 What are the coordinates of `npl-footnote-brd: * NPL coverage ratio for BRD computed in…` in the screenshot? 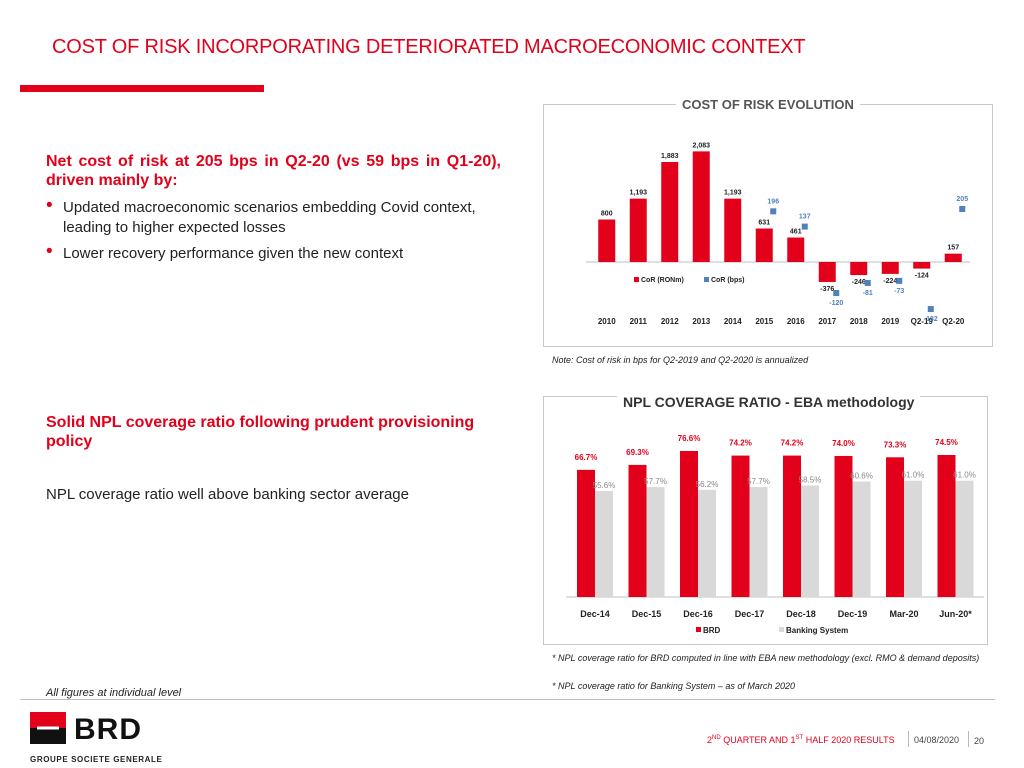 It's located at (766, 658).